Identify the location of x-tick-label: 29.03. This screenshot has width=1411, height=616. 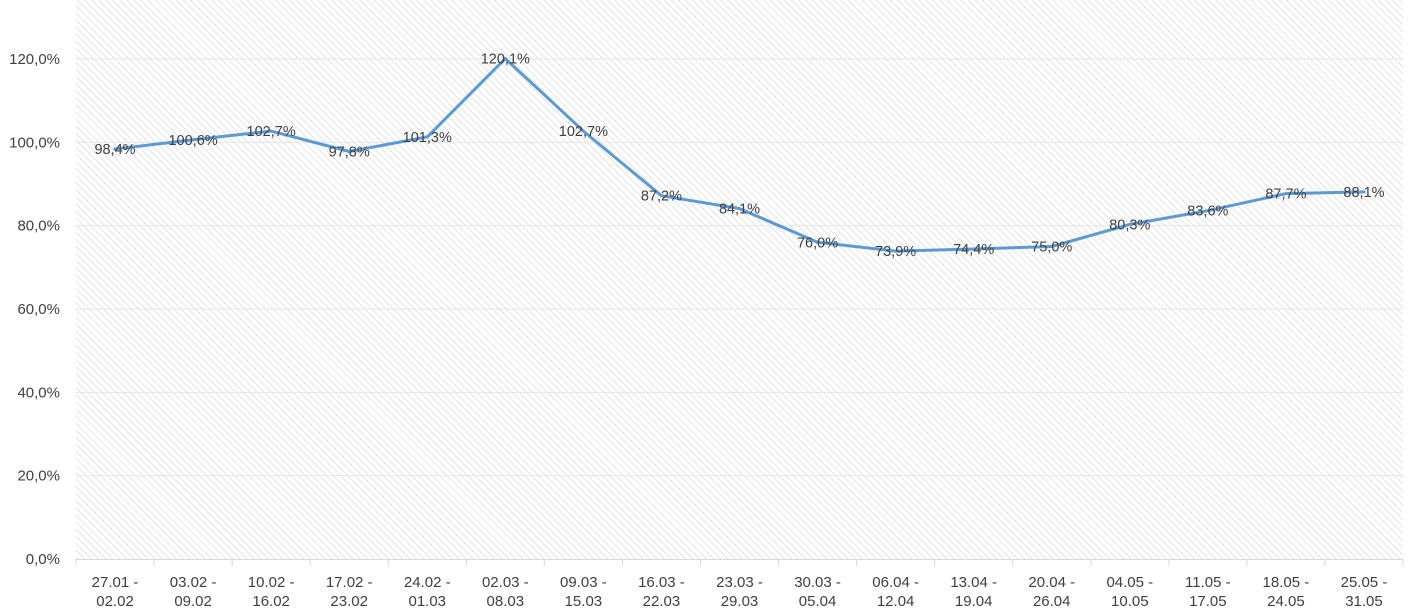
(740, 601).